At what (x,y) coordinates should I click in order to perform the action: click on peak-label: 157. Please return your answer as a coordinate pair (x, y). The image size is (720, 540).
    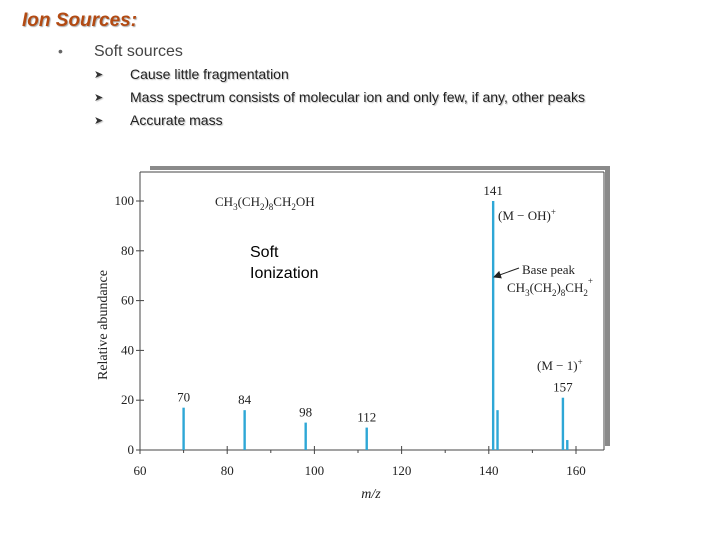
    Looking at the image, I should click on (563, 387).